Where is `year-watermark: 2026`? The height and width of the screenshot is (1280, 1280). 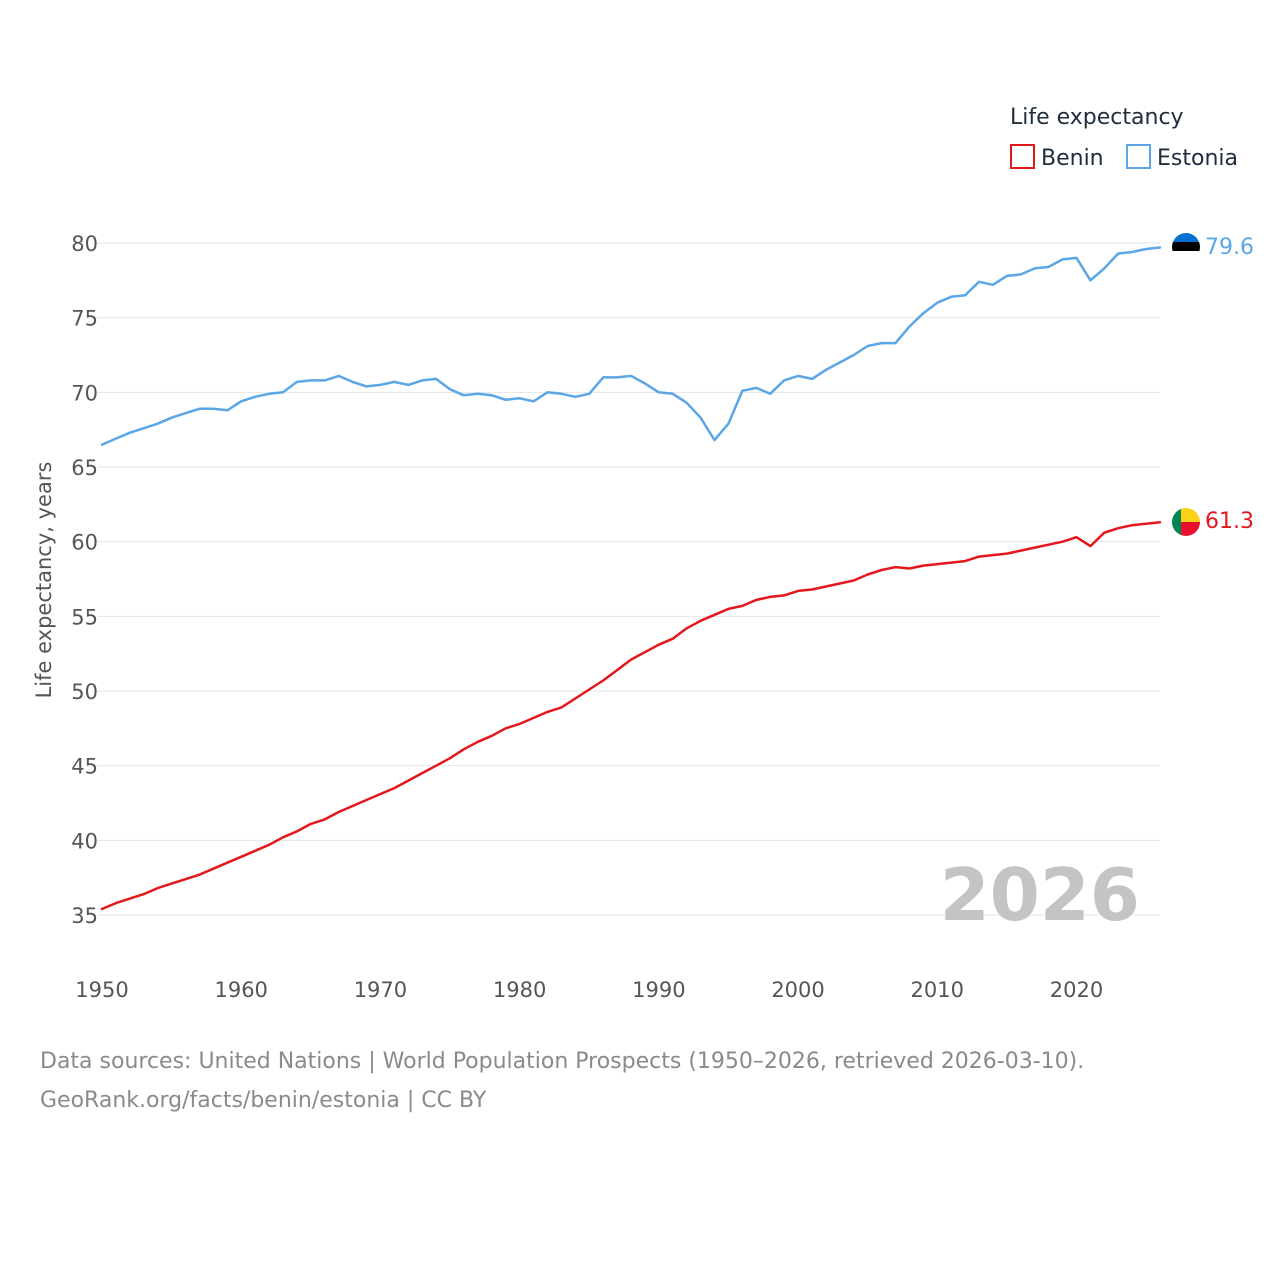 year-watermark: 2026 is located at coordinates (1040, 895).